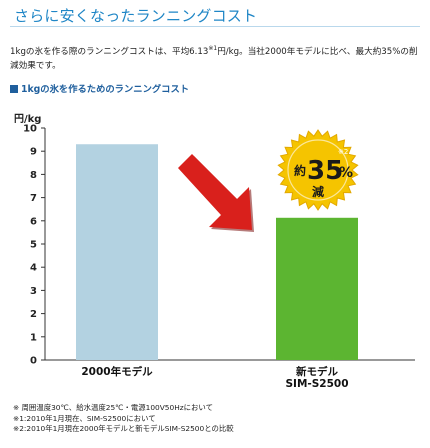  Describe the element at coordinates (117, 371) in the screenshot. I see `x-category-label: 2000年モデル` at that location.